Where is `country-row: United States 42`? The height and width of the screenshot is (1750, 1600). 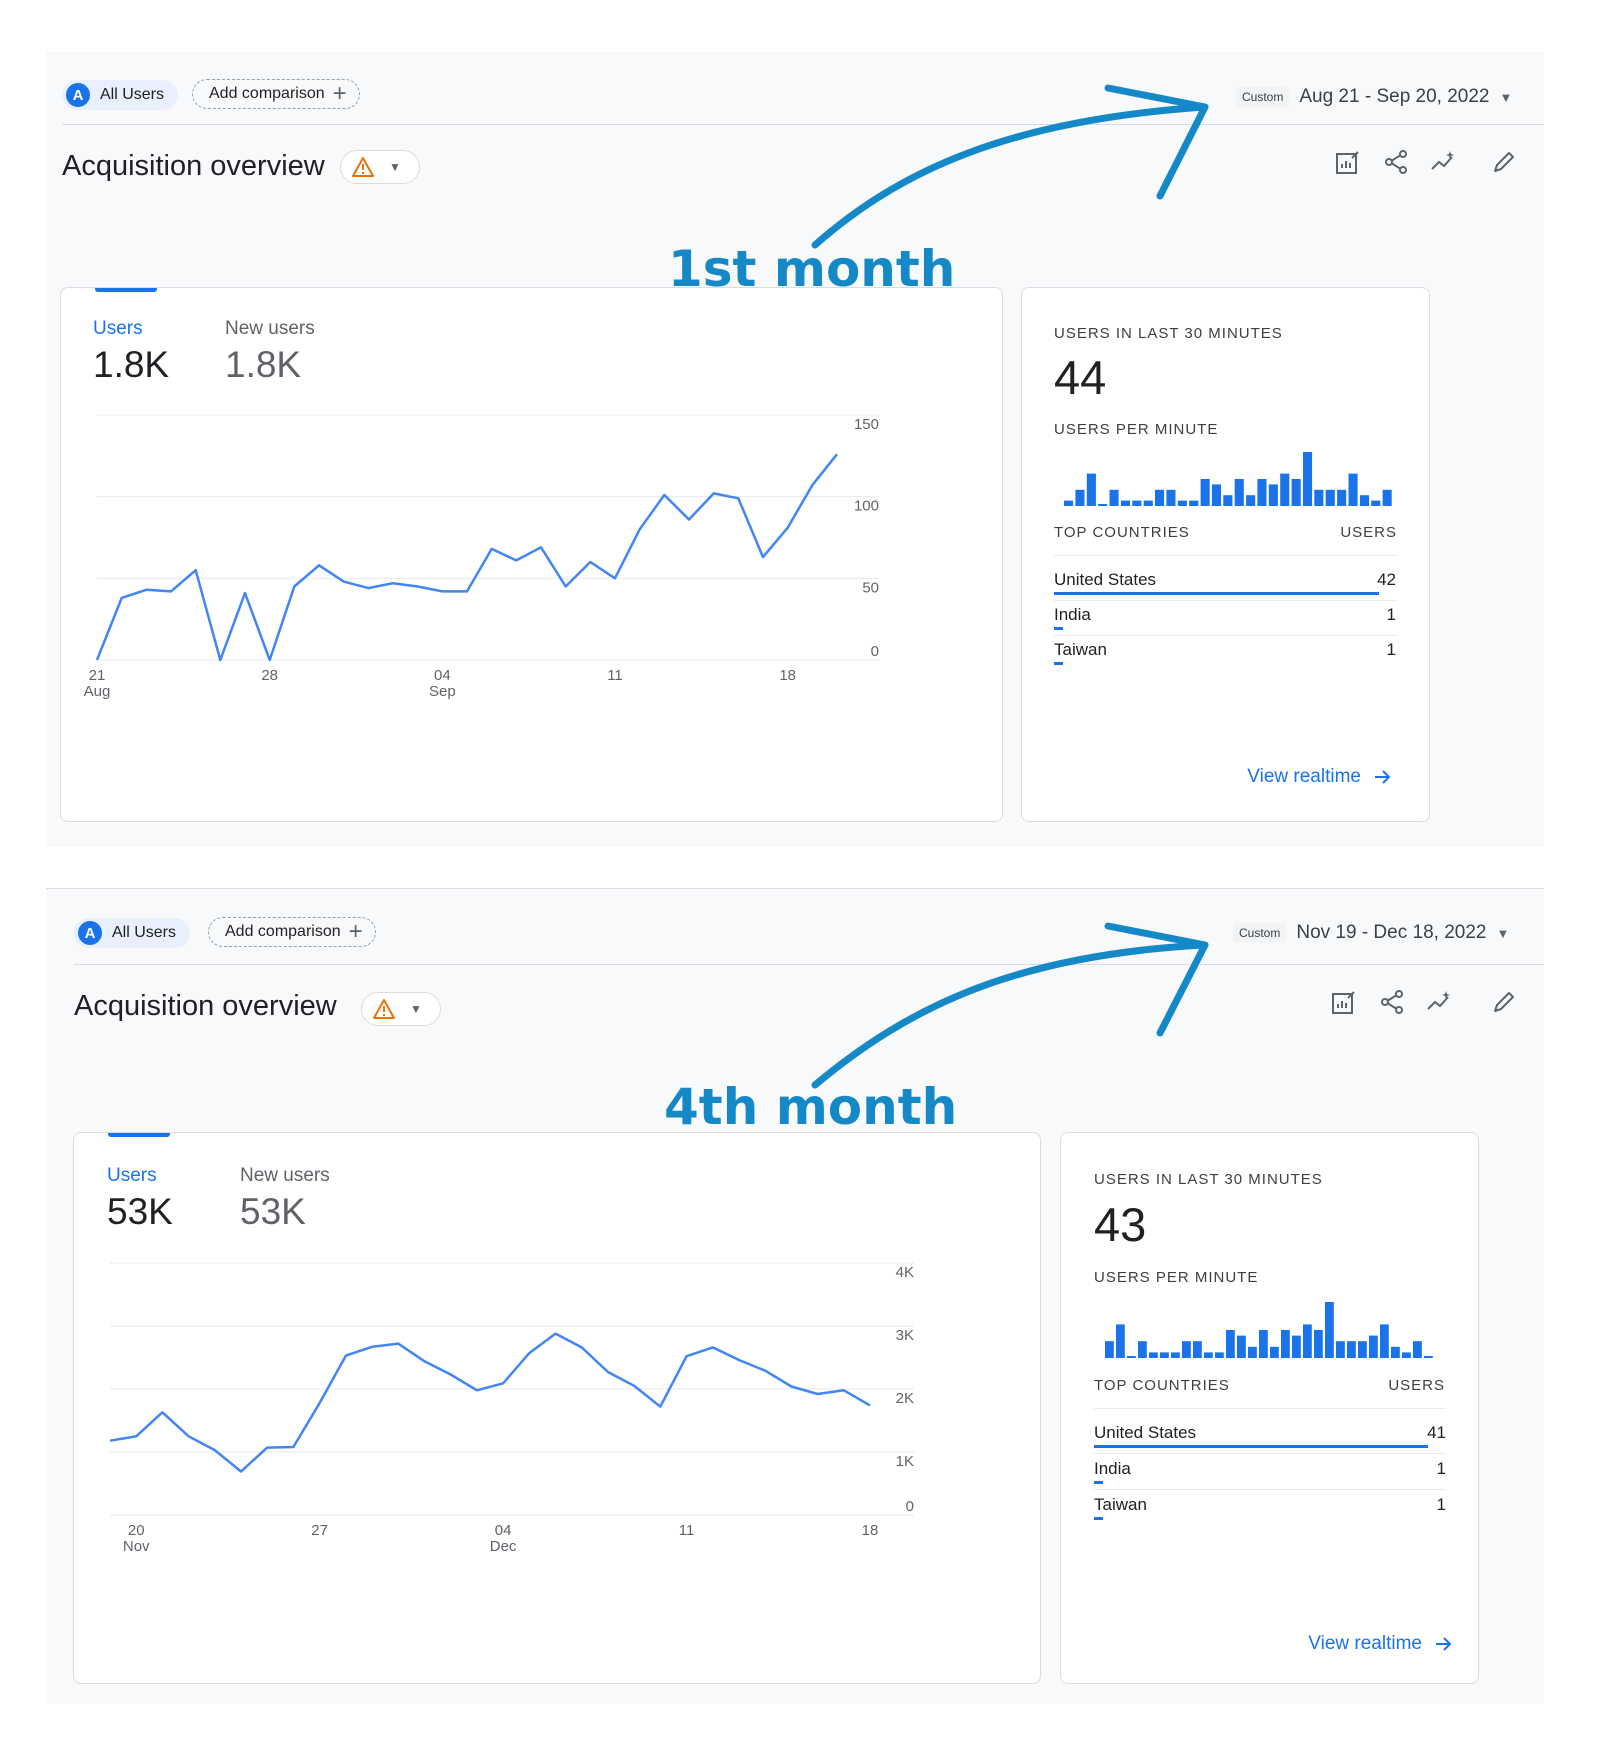 country-row: United States 42 is located at coordinates (1225, 585).